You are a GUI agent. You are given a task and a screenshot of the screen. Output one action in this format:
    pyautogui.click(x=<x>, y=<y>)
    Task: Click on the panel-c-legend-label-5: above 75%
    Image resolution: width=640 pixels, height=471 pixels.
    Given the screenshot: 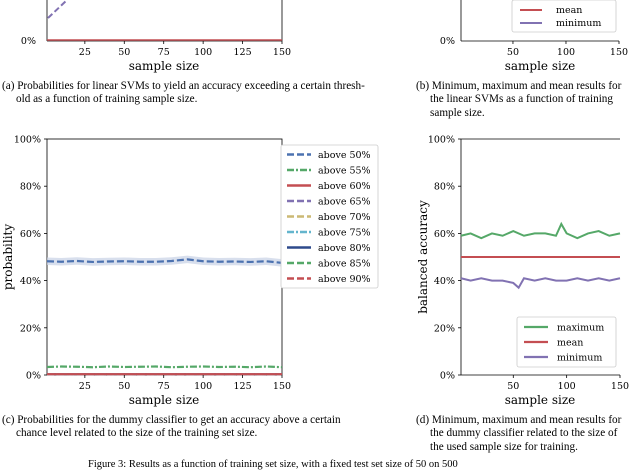 What is the action you would take?
    pyautogui.click(x=344, y=233)
    